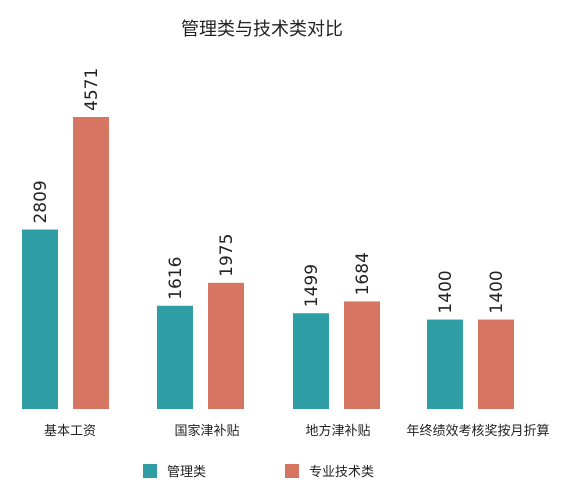  What do you see at coordinates (297, 431) in the screenshot?
I see `category-labels-layer: 基本工资 国家津补贴 地方津补贴 年终绩效考核奖按月折算` at bounding box center [297, 431].